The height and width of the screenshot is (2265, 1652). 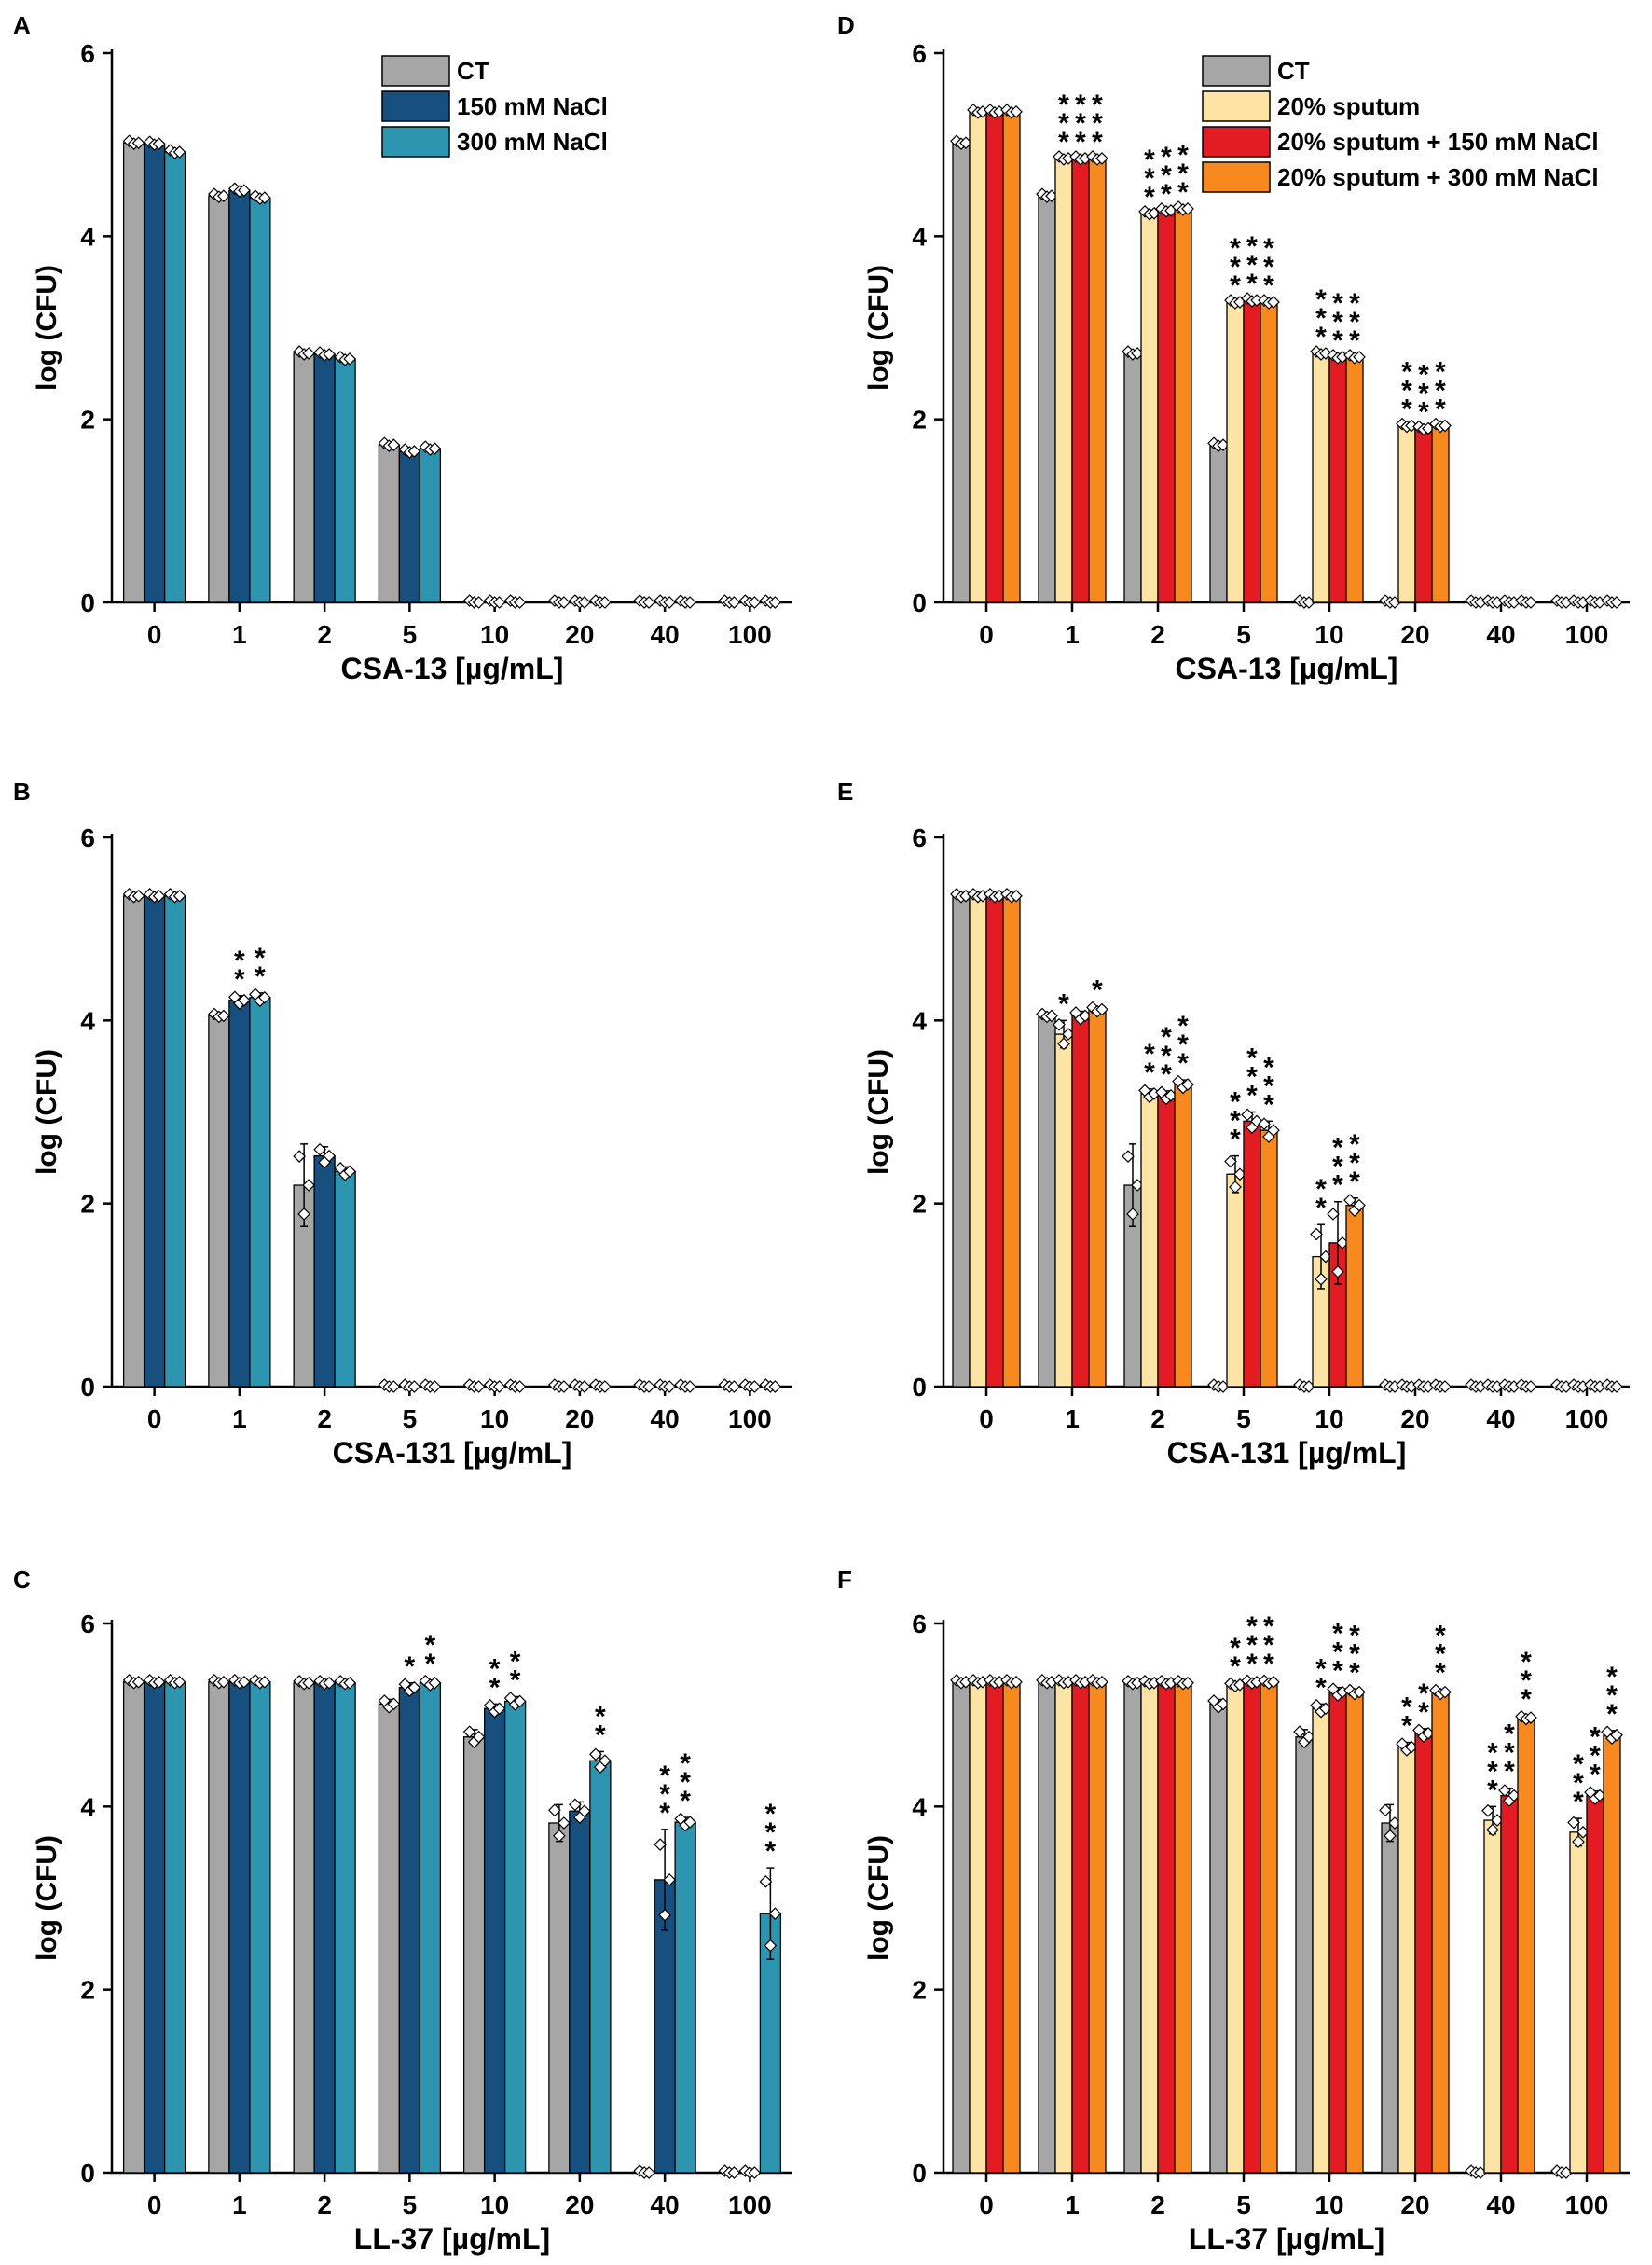 I want to click on x-tick-label: 10, so click(x=495, y=634).